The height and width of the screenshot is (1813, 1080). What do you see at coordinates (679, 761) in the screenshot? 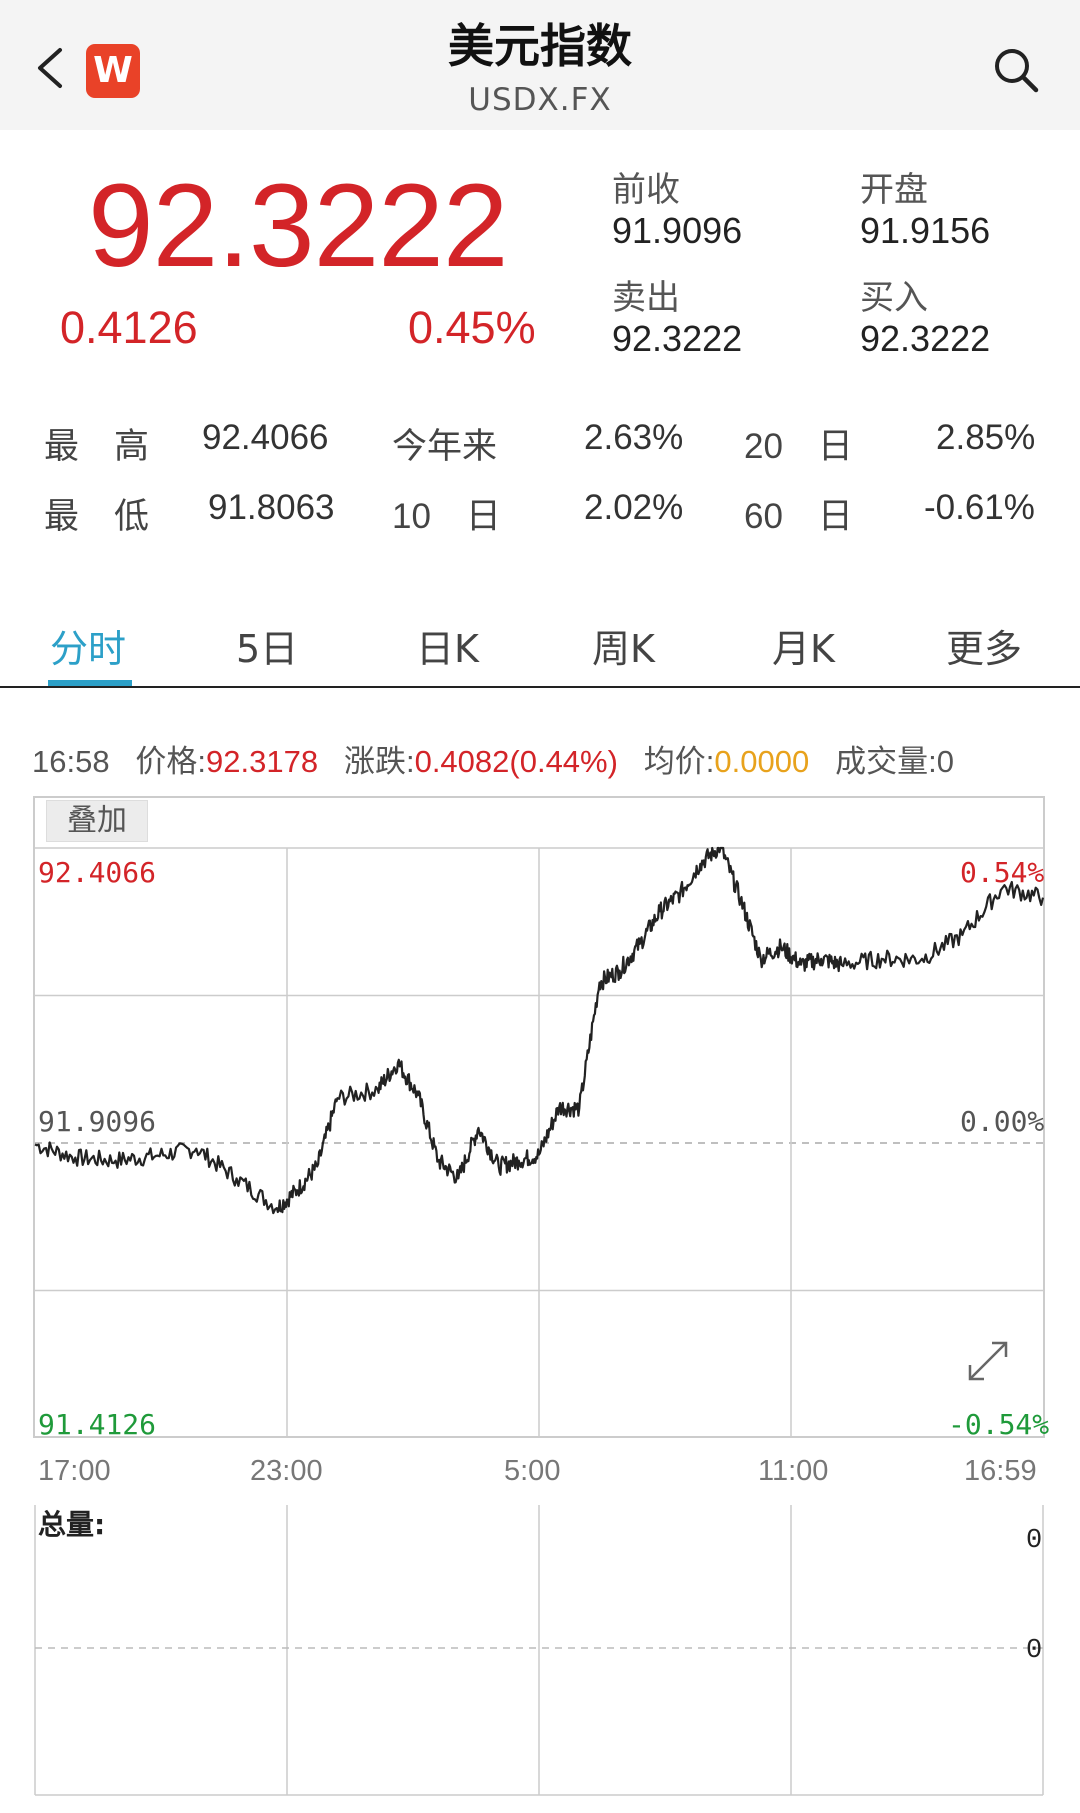
I see `info-avg-label: 均价:` at bounding box center [679, 761].